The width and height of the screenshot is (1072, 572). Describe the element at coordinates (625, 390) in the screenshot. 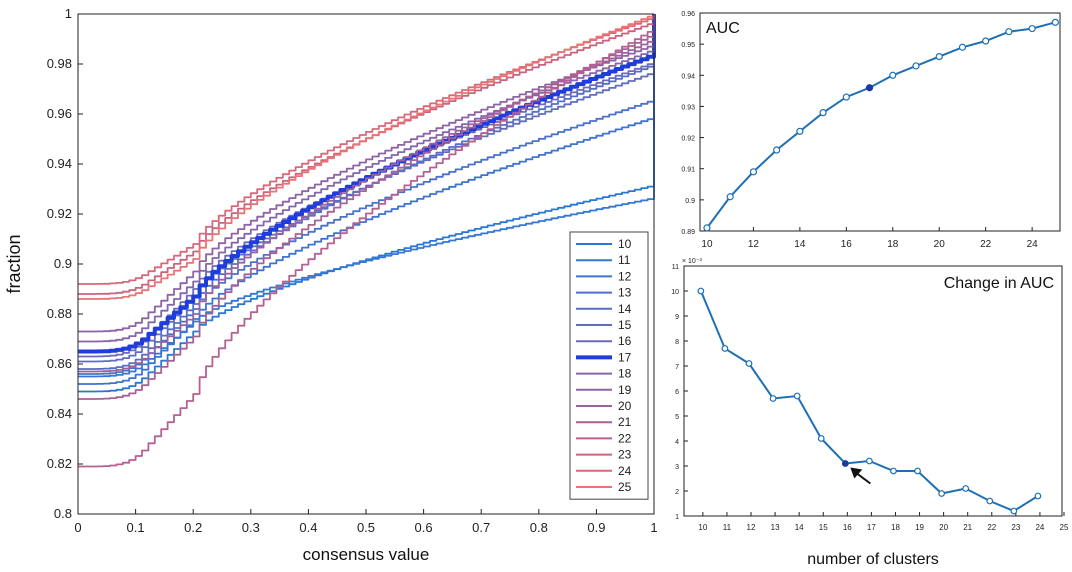

I see `legend-label-19: 19` at that location.